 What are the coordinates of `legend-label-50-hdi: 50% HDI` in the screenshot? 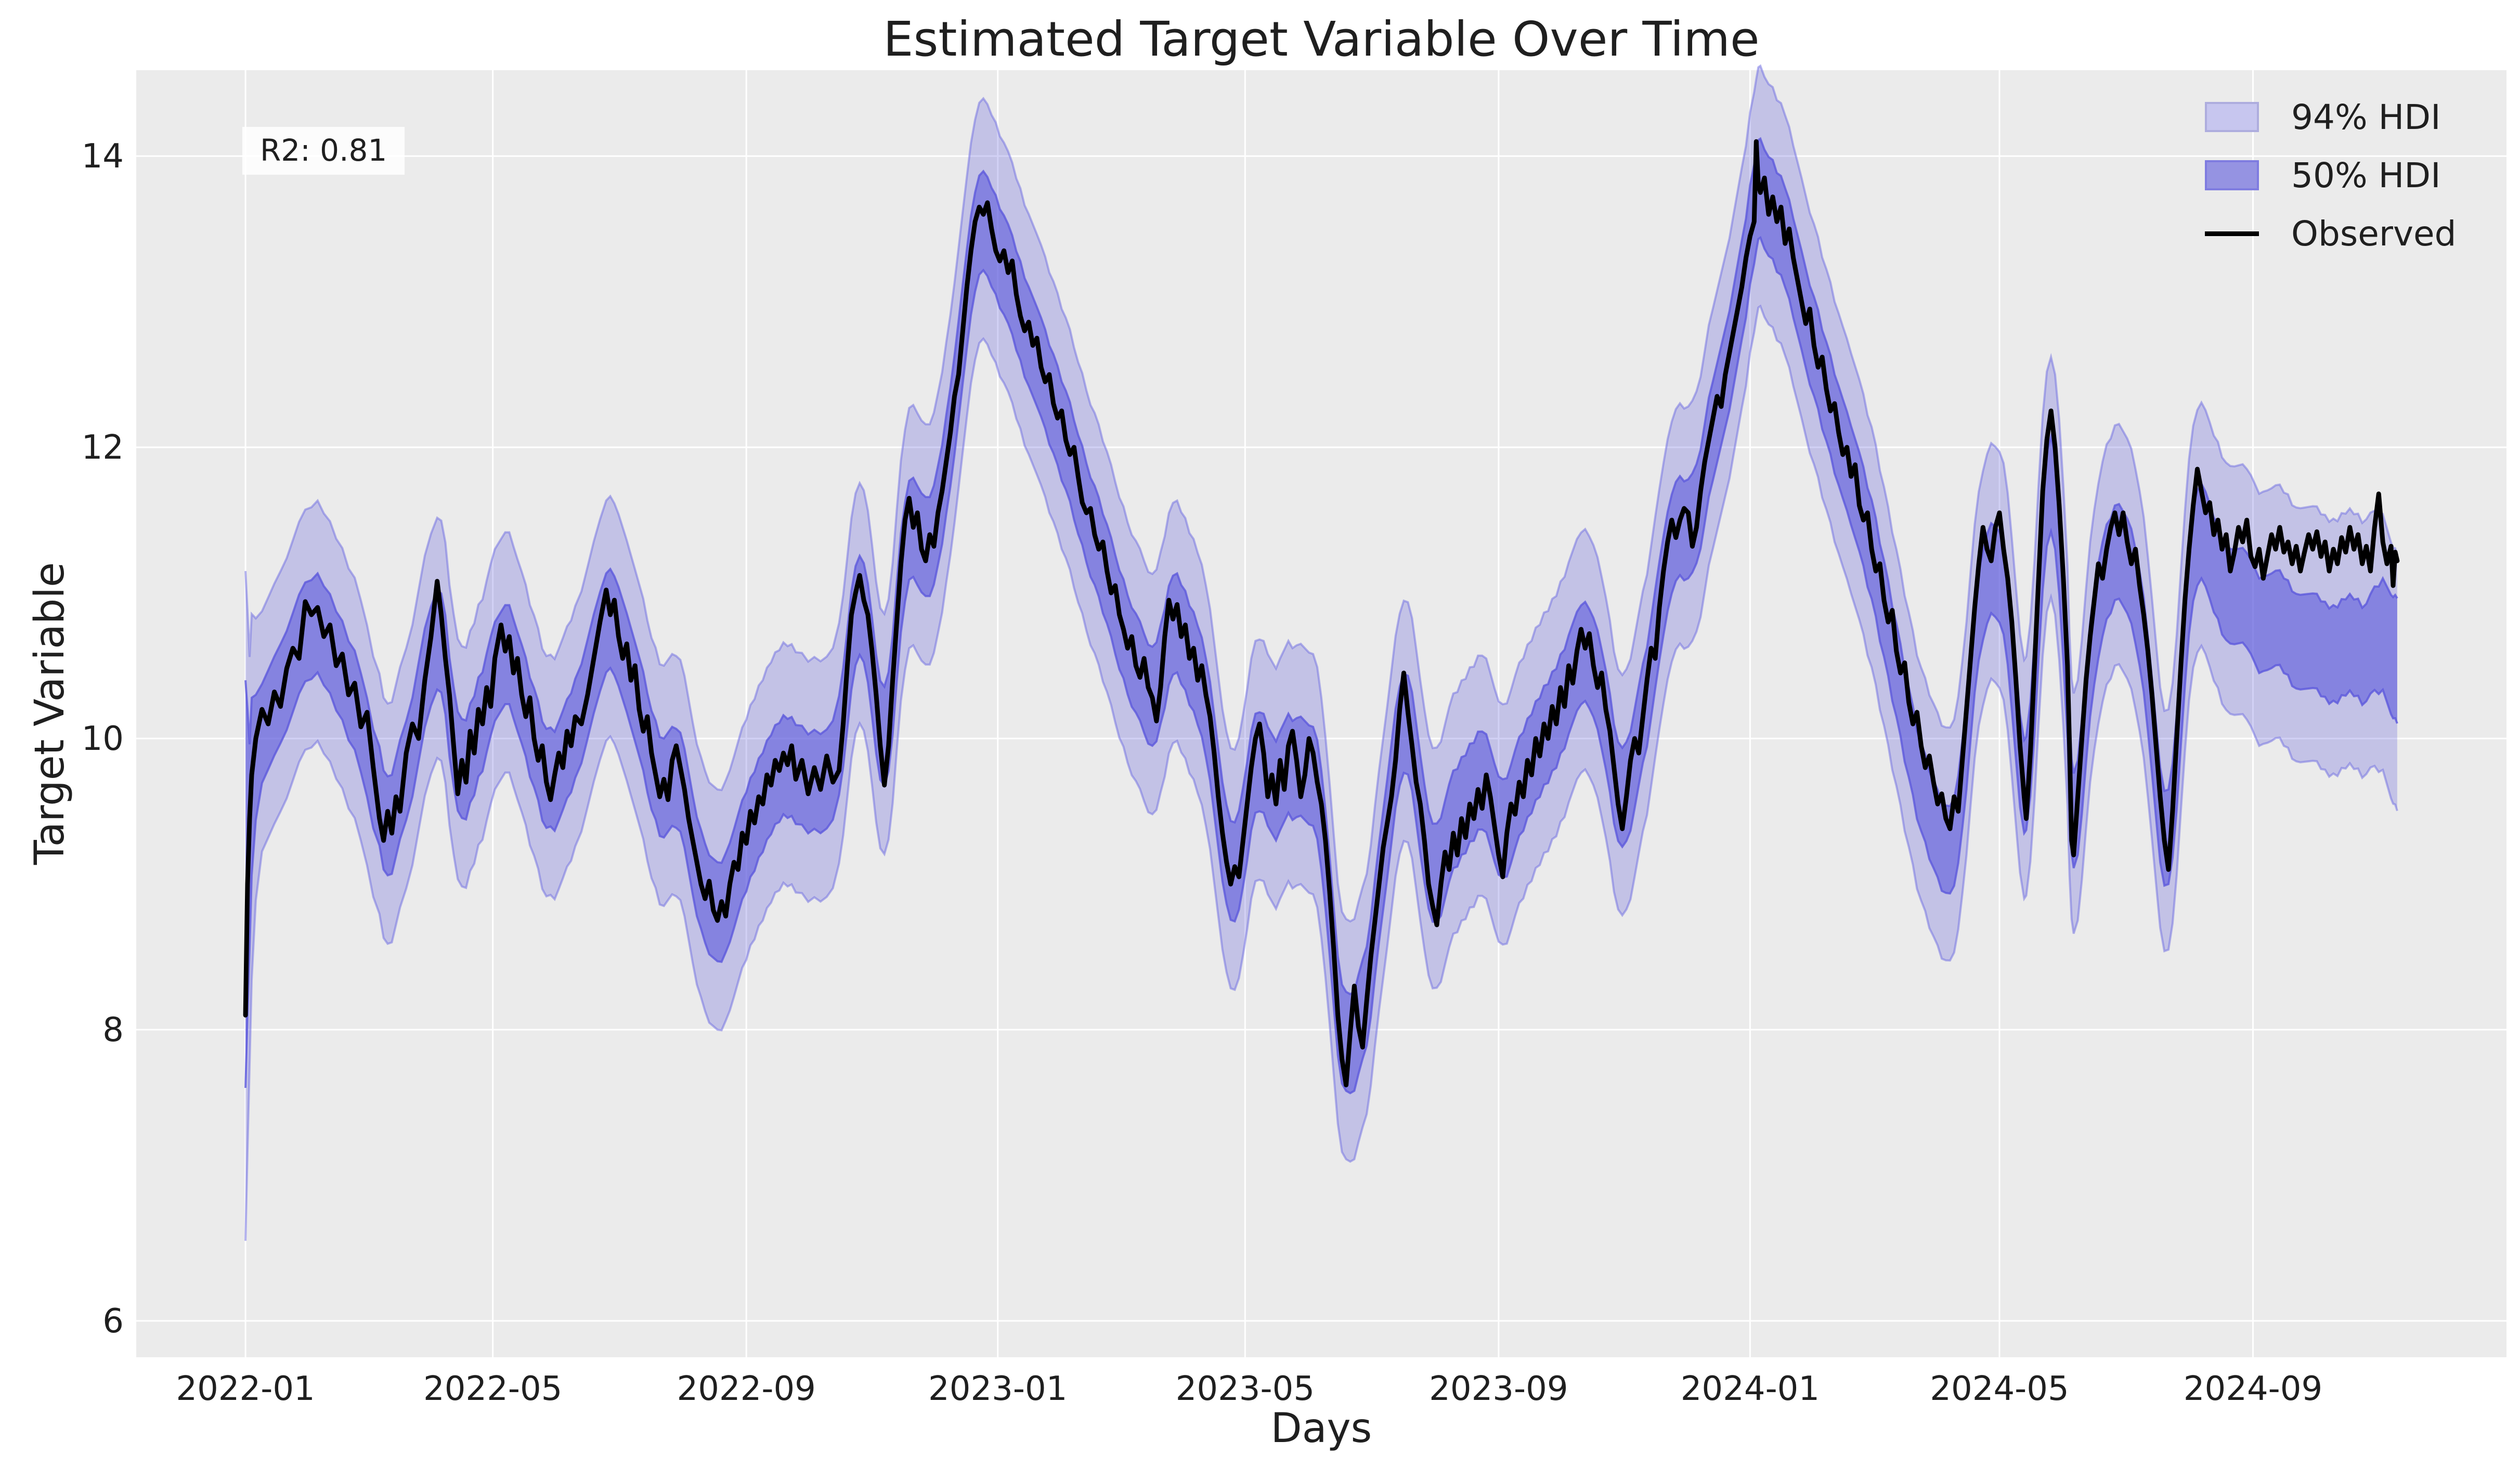 It's located at (2366, 175).